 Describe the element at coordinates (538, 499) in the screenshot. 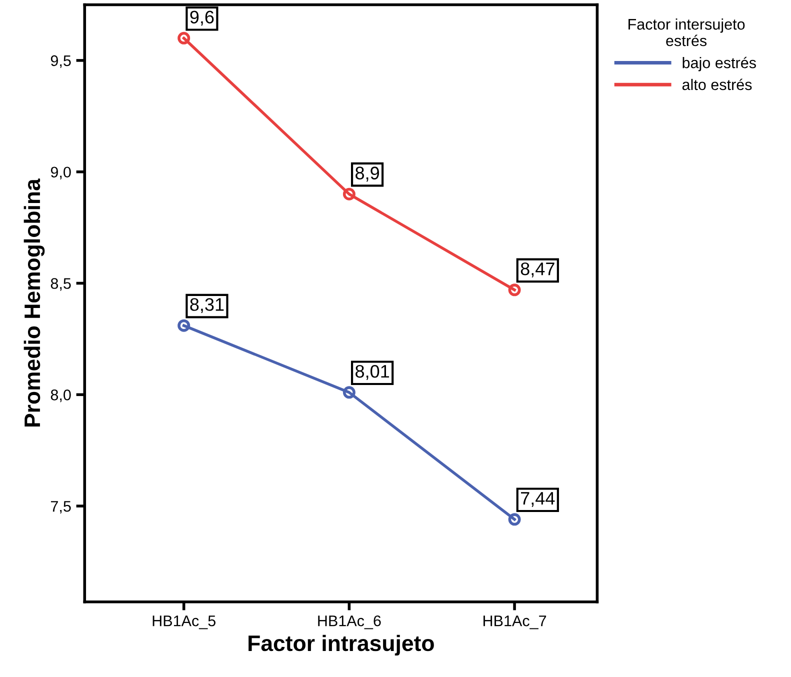

I see `data-label: 7,44` at that location.